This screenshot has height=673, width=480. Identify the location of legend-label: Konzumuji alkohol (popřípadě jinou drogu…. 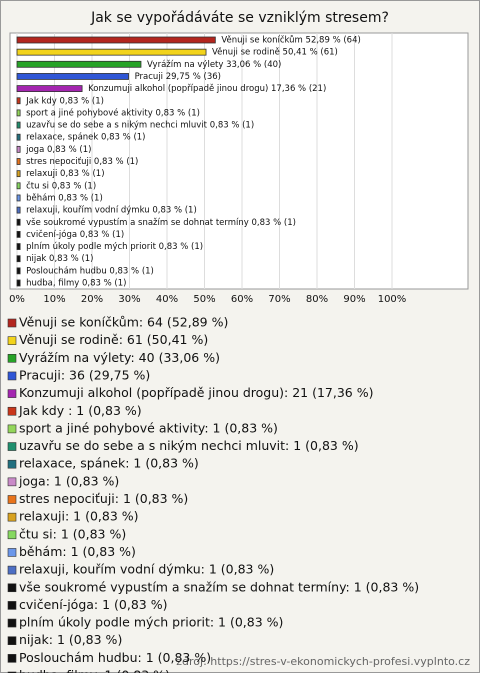
(196, 392).